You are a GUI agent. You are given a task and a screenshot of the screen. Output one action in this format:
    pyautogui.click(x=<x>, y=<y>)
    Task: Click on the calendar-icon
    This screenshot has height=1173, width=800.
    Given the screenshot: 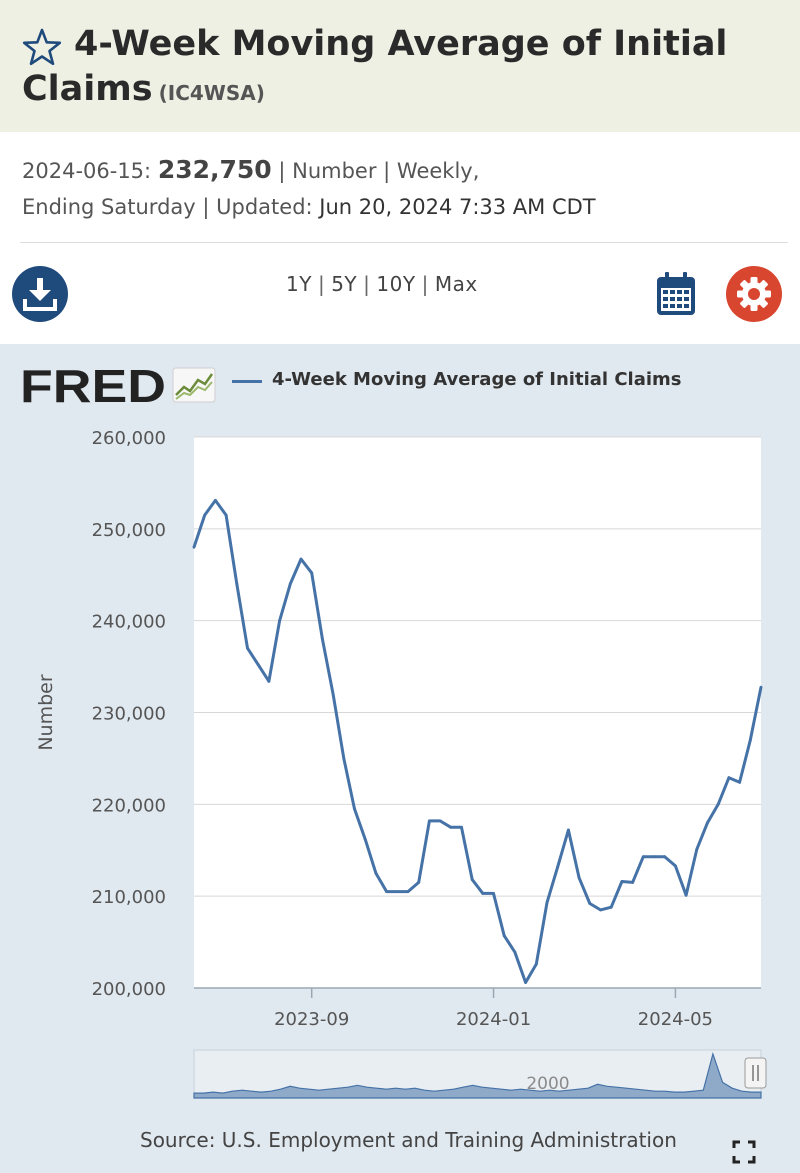 What is the action you would take?
    pyautogui.click(x=676, y=294)
    